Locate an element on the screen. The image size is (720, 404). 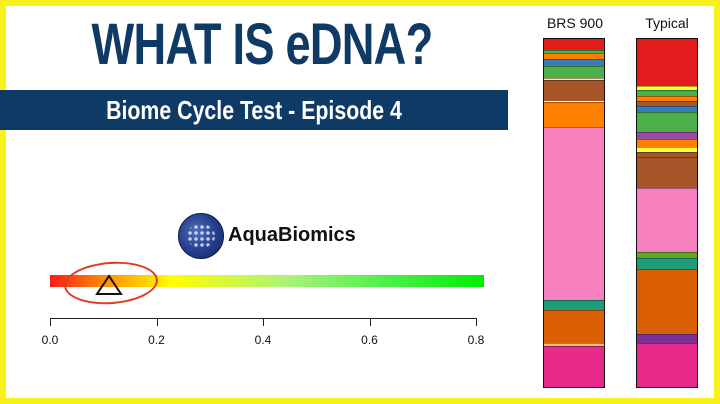
column-label-brs900: BRS 900 is located at coordinates (575, 23).